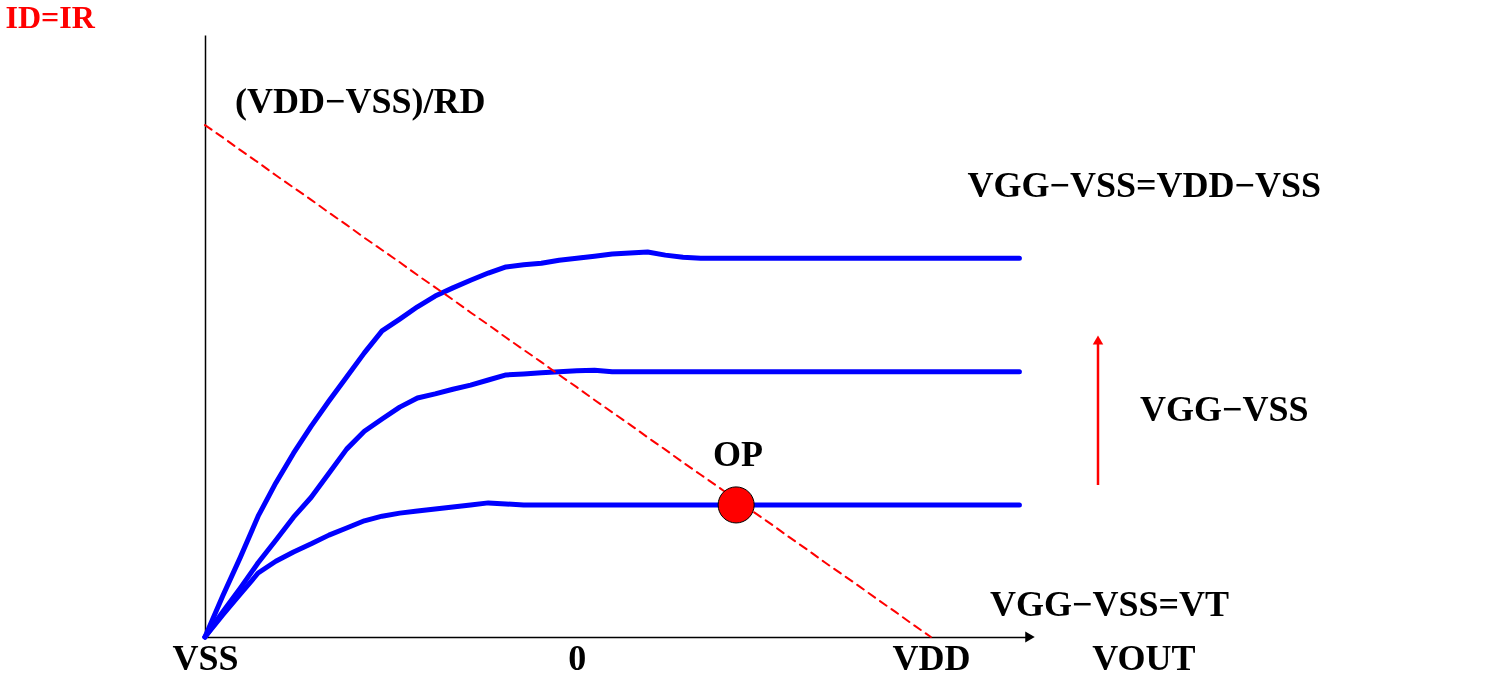 The width and height of the screenshot is (1493, 699). Describe the element at coordinates (50, 17) in the screenshot. I see `y-axis-title: ID=IR` at that location.